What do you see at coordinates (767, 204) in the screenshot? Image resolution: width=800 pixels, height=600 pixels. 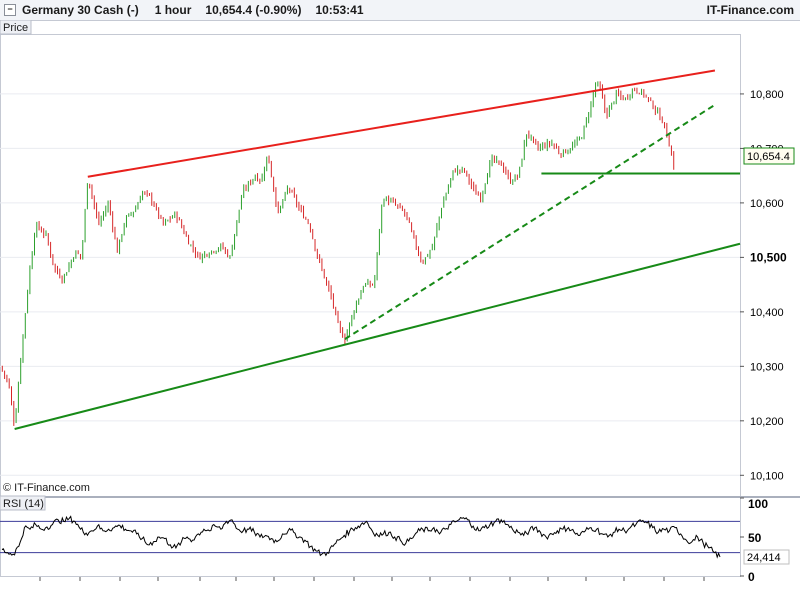 I see `price-tick-label: 10,600` at bounding box center [767, 204].